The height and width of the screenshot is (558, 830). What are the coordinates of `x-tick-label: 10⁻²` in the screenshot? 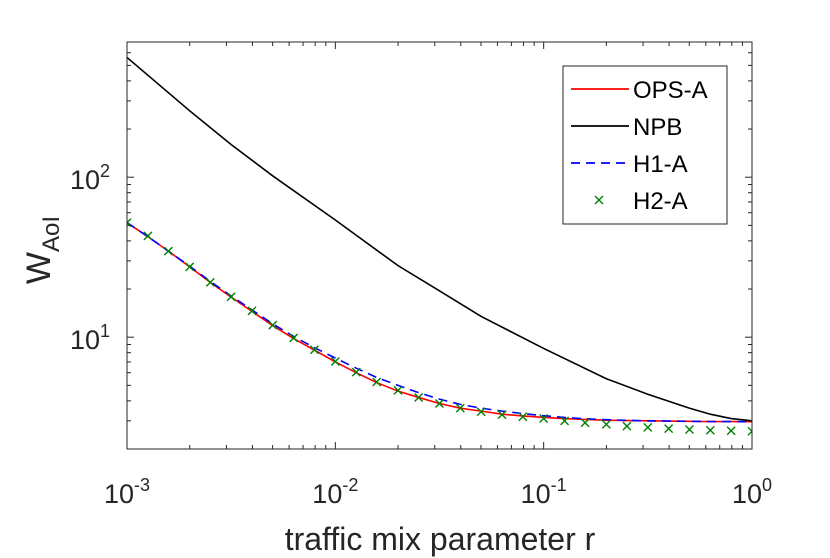 It's located at (335, 492).